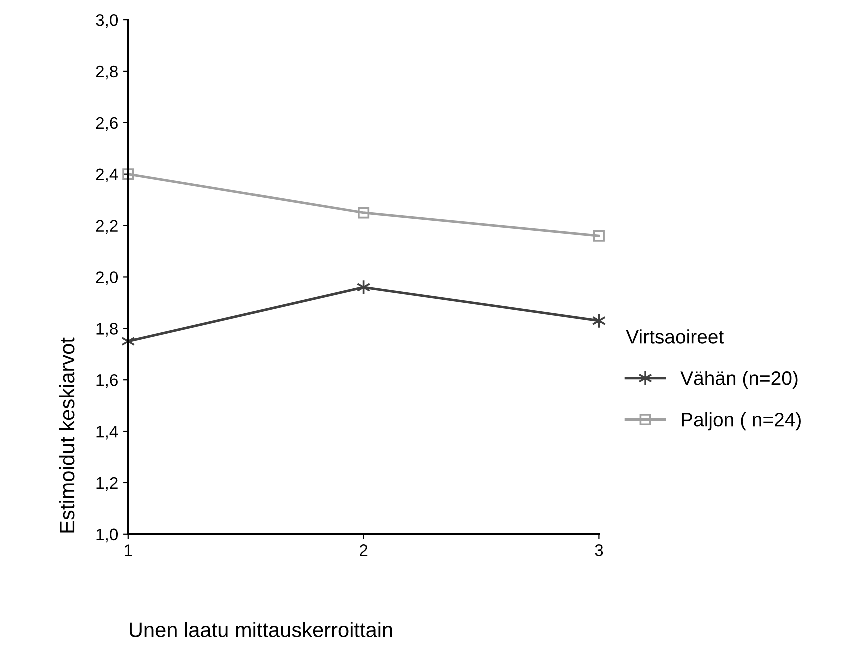 The height and width of the screenshot is (668, 856). I want to click on legend-title: Virtsaoireet, so click(675, 337).